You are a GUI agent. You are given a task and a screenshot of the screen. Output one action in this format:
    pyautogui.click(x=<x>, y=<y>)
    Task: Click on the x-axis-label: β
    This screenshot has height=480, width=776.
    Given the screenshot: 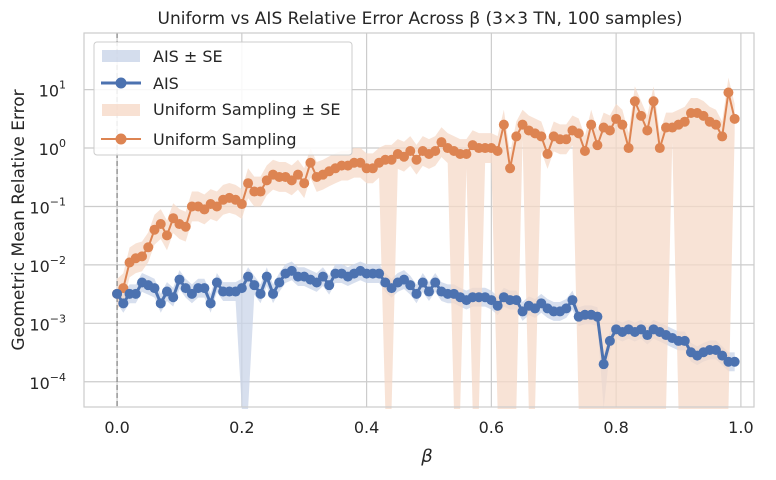 What is the action you would take?
    pyautogui.click(x=426, y=456)
    